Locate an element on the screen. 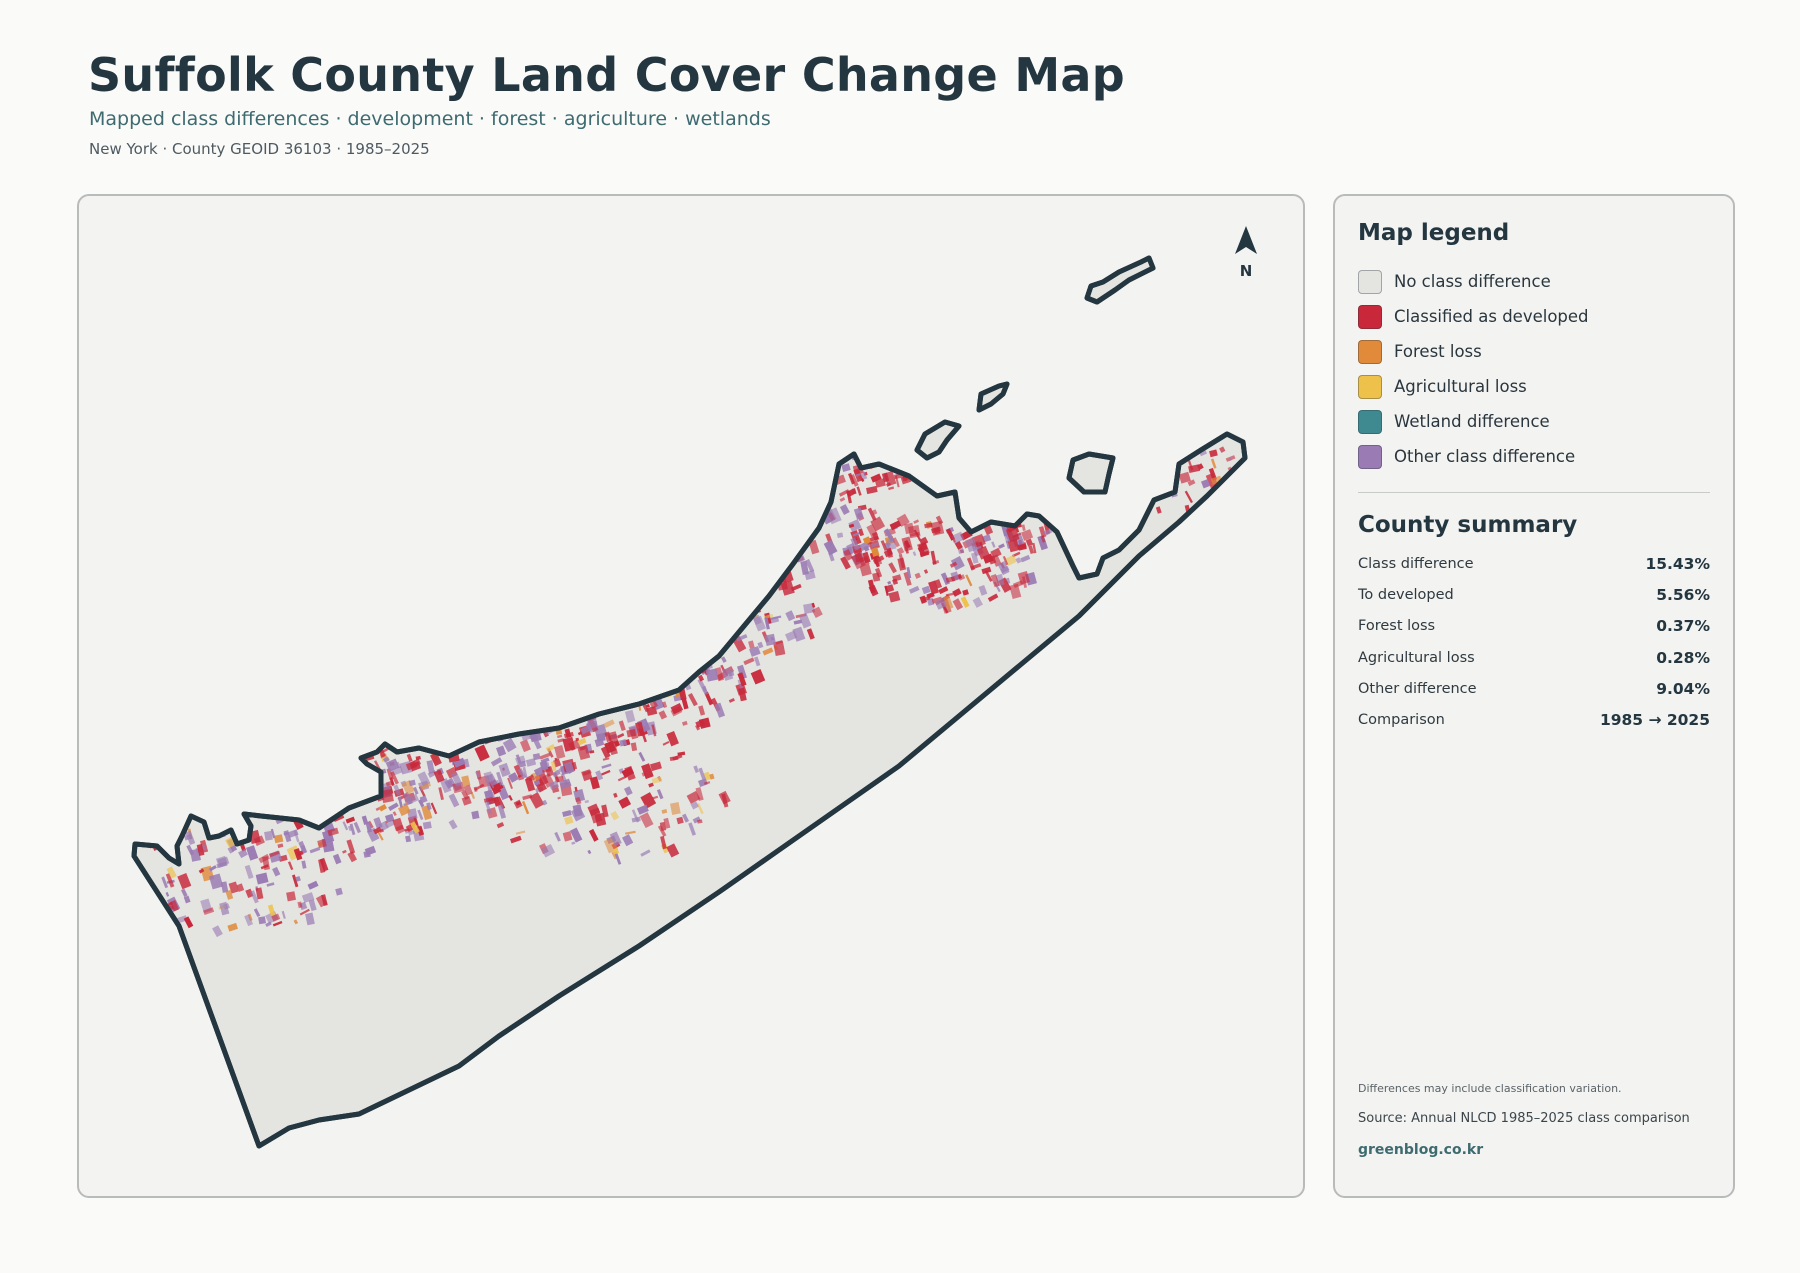  legend-swatch is located at coordinates (1370, 316).